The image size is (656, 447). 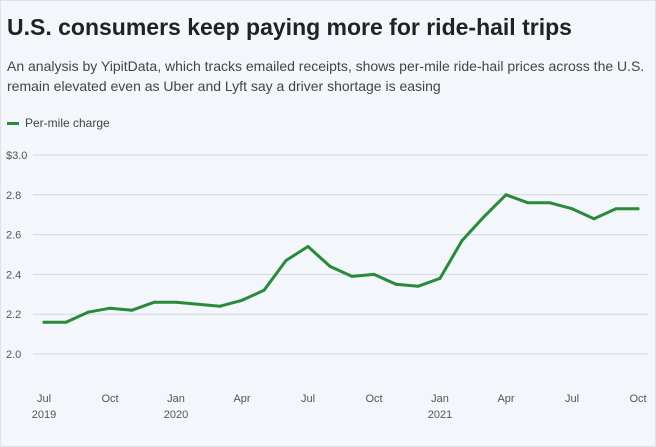 What do you see at coordinates (44, 415) in the screenshot?
I see `x-tick-year-label: 2019` at bounding box center [44, 415].